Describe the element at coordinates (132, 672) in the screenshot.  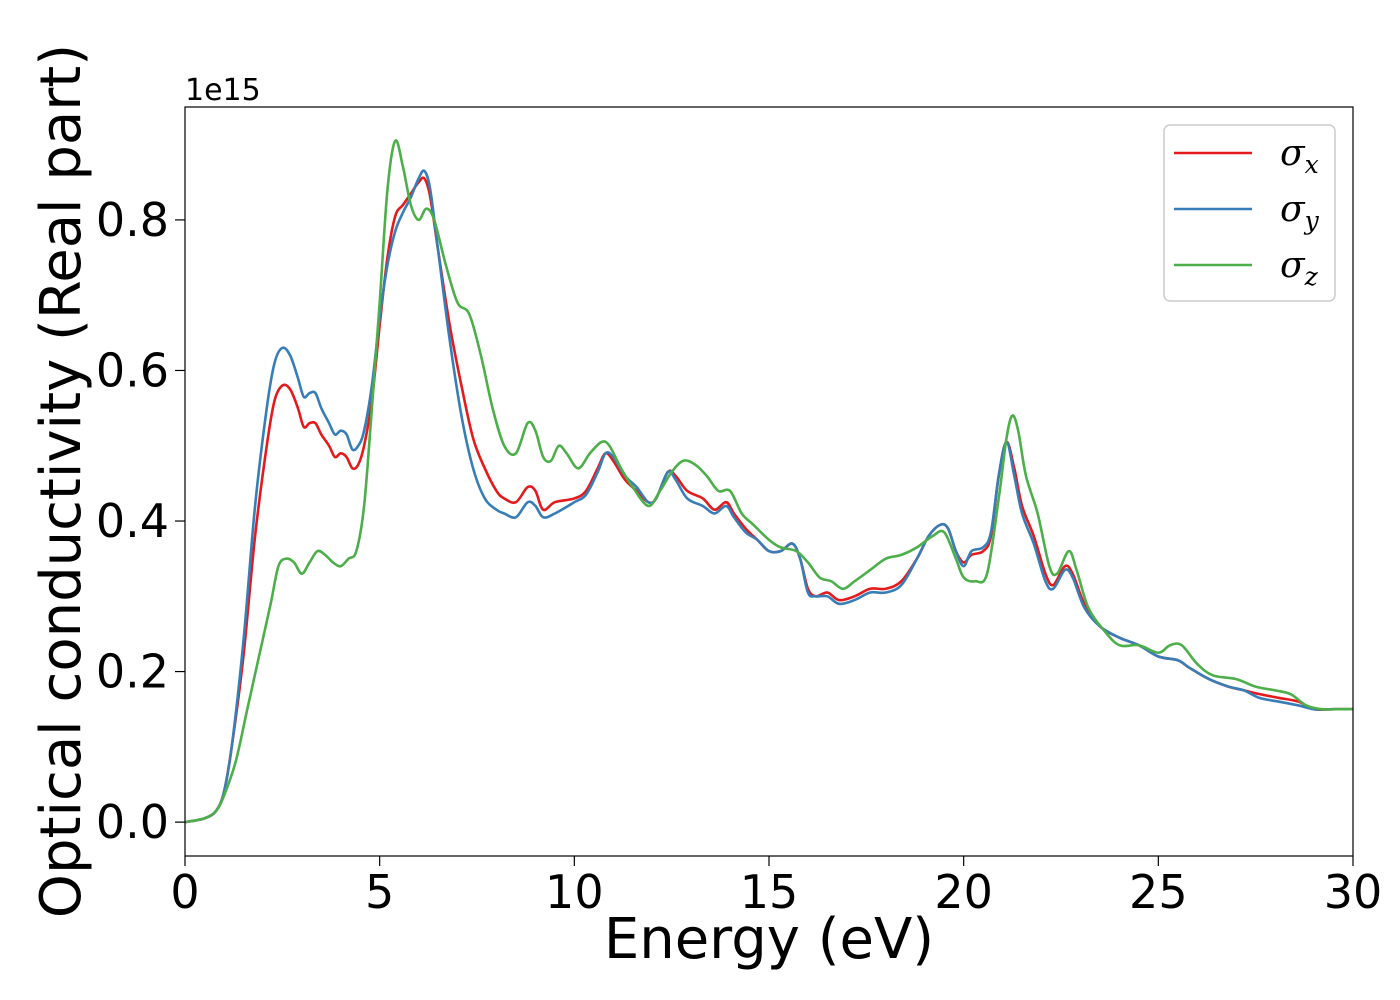
I see `y-tick-label: 0.2` at that location.